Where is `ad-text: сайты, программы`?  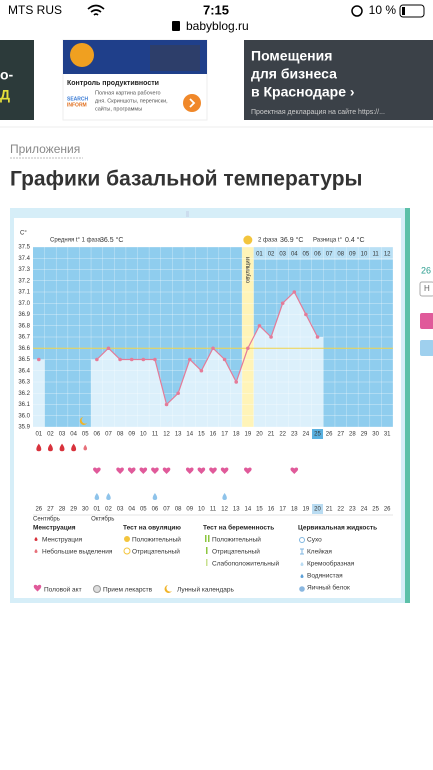
ad-text: сайты, программы is located at coordinates (118, 108).